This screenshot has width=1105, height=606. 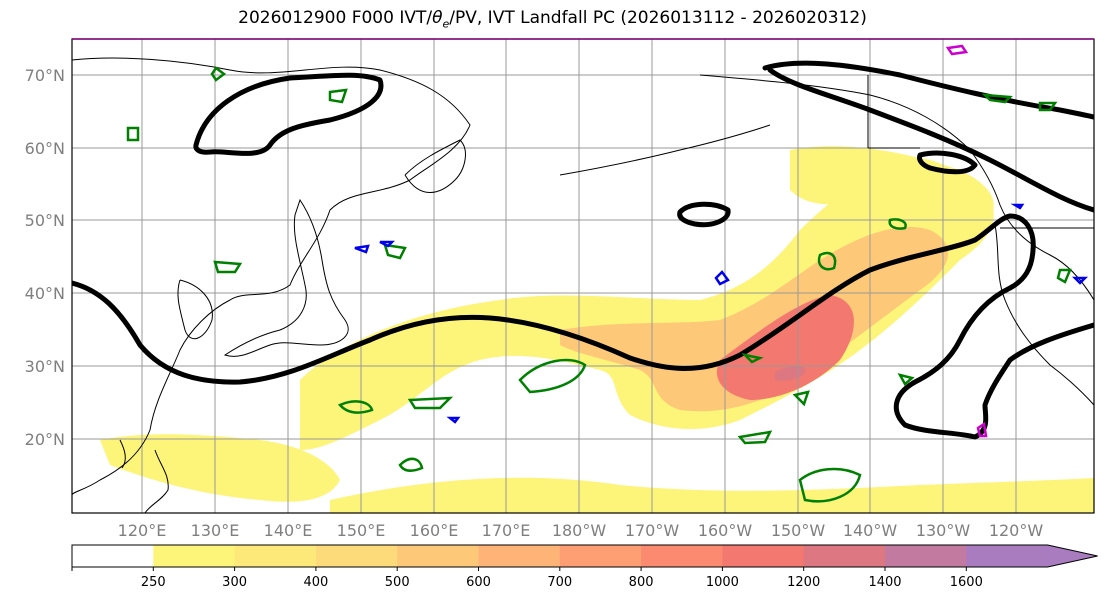 I want to click on lat-label: 50°N, so click(x=45, y=220).